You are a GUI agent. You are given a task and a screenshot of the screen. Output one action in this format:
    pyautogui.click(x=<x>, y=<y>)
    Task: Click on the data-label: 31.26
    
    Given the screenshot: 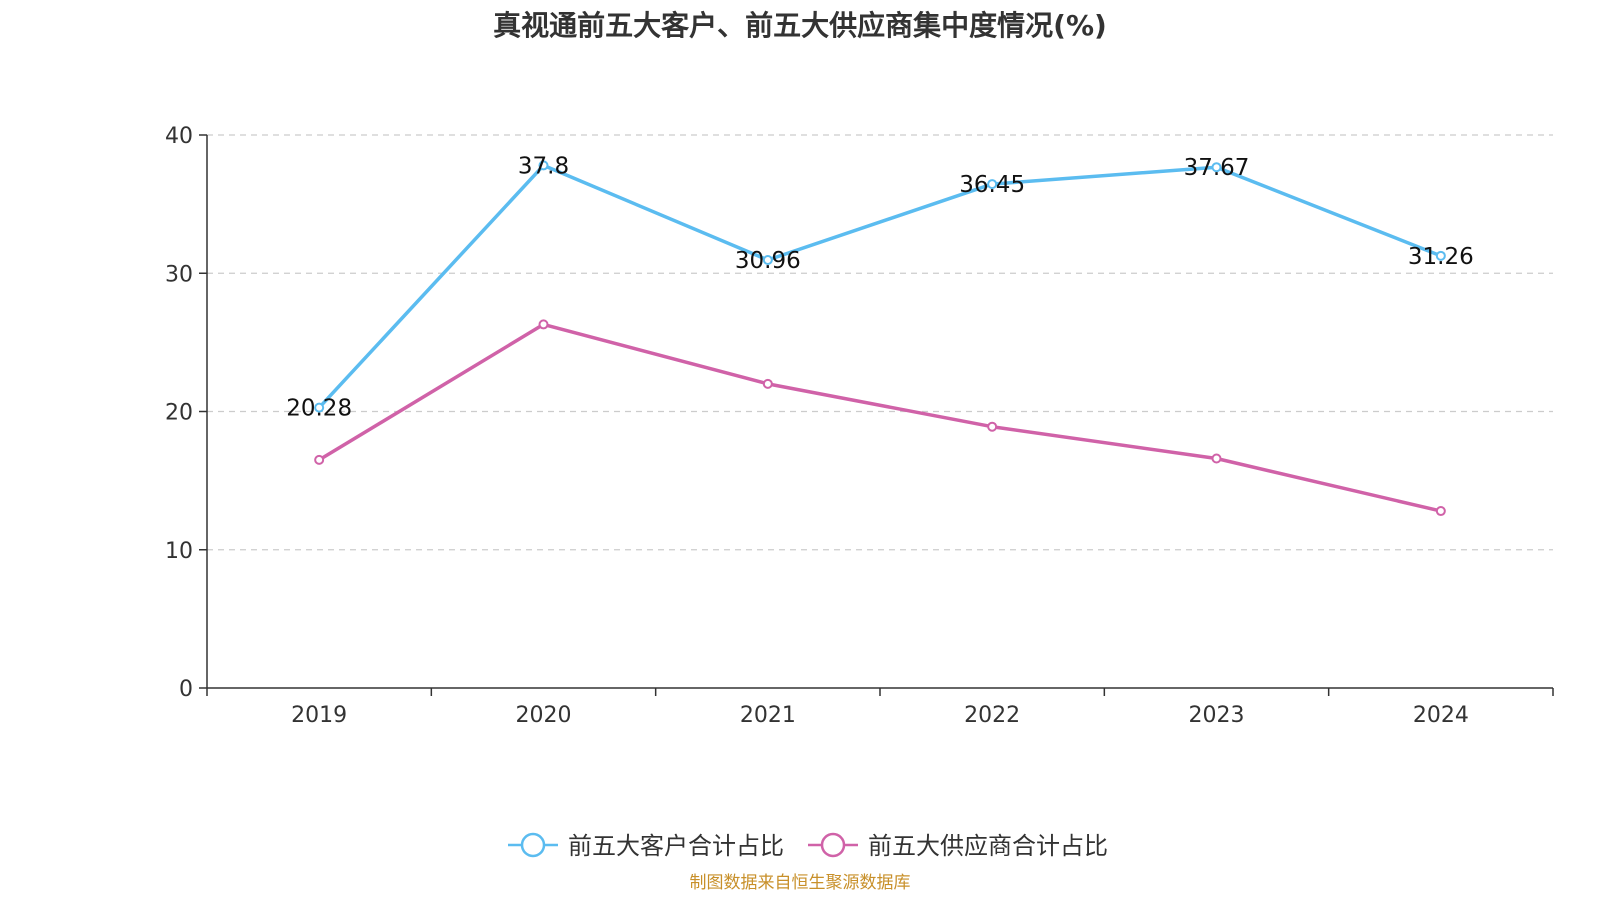 What is the action you would take?
    pyautogui.click(x=1441, y=257)
    